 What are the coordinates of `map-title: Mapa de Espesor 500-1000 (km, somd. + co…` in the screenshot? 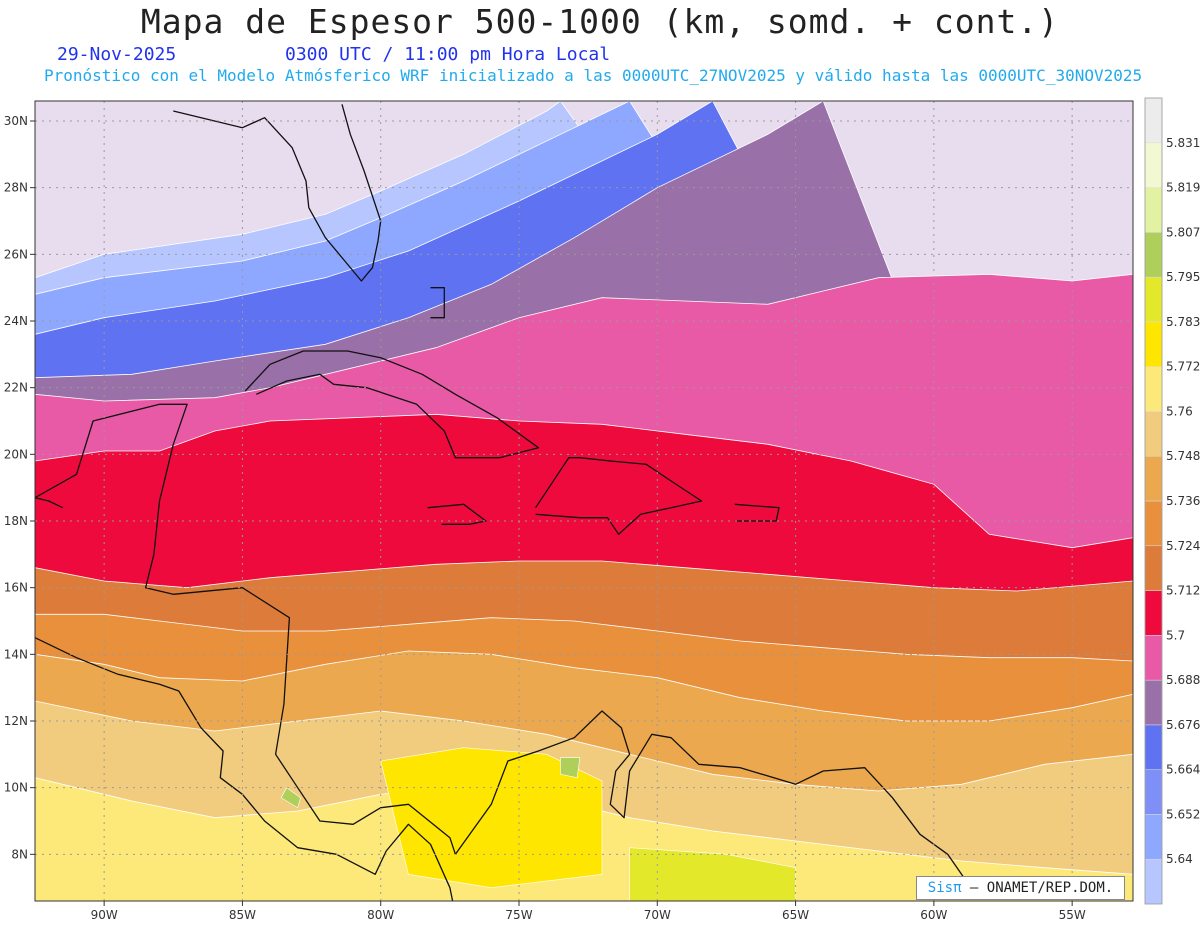 It's located at (600, 21).